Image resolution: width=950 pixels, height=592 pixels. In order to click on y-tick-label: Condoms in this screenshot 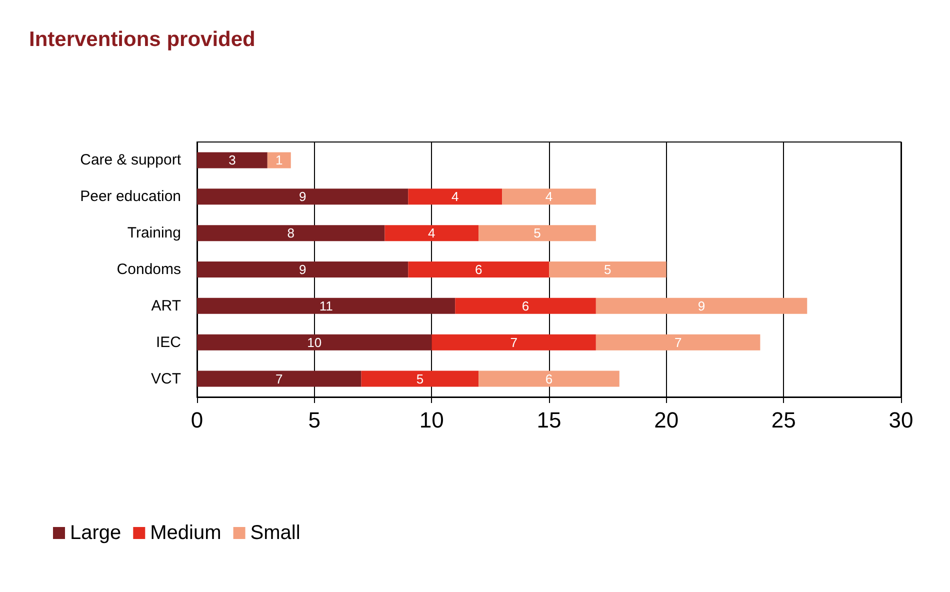, I will do `click(148, 269)`.